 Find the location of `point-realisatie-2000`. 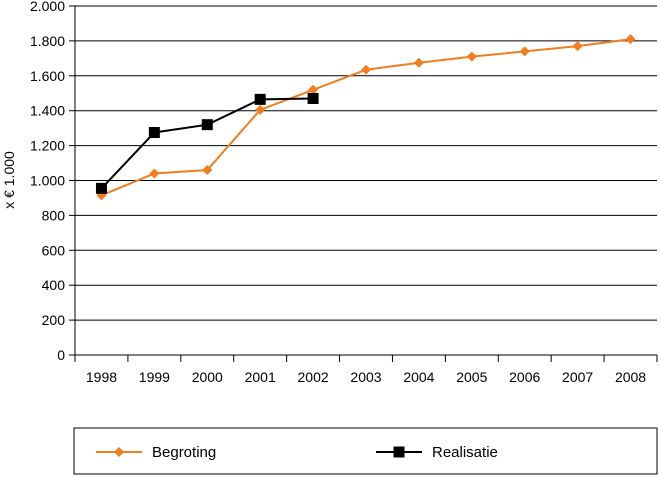

point-realisatie-2000 is located at coordinates (207, 125).